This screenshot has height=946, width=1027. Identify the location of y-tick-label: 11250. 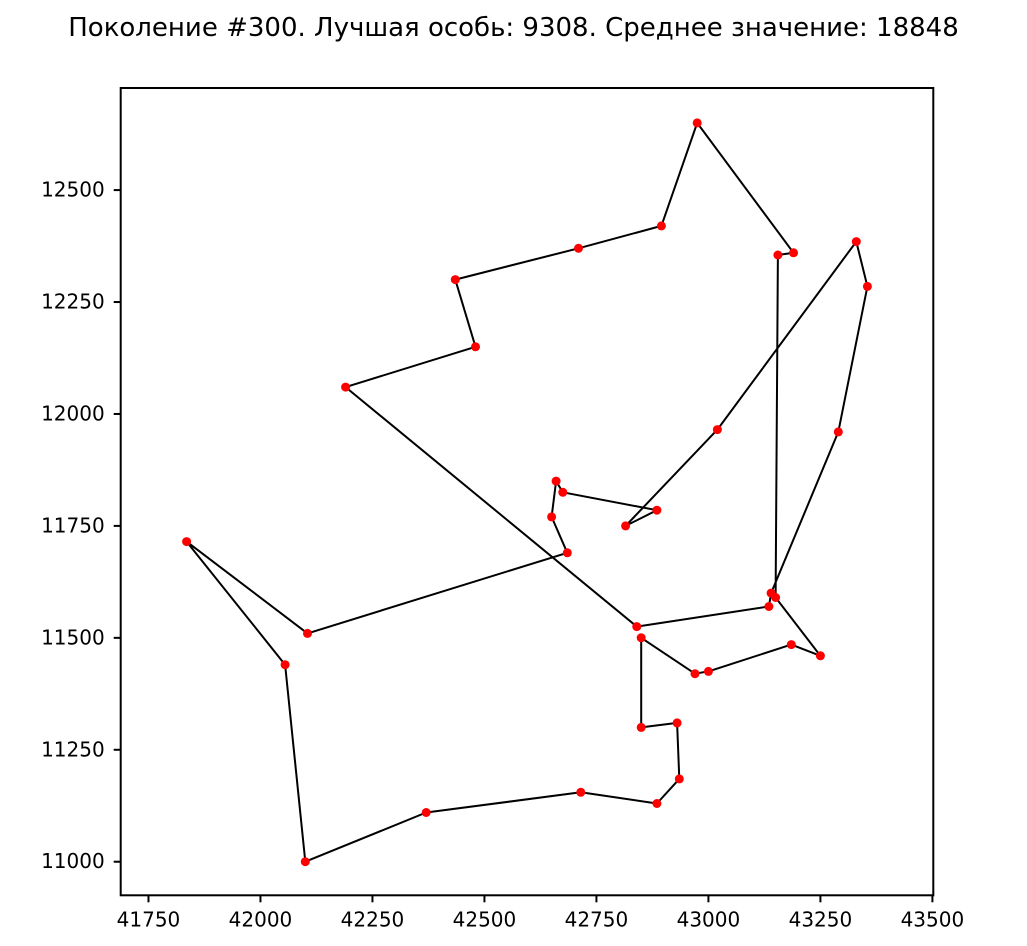
(73, 749).